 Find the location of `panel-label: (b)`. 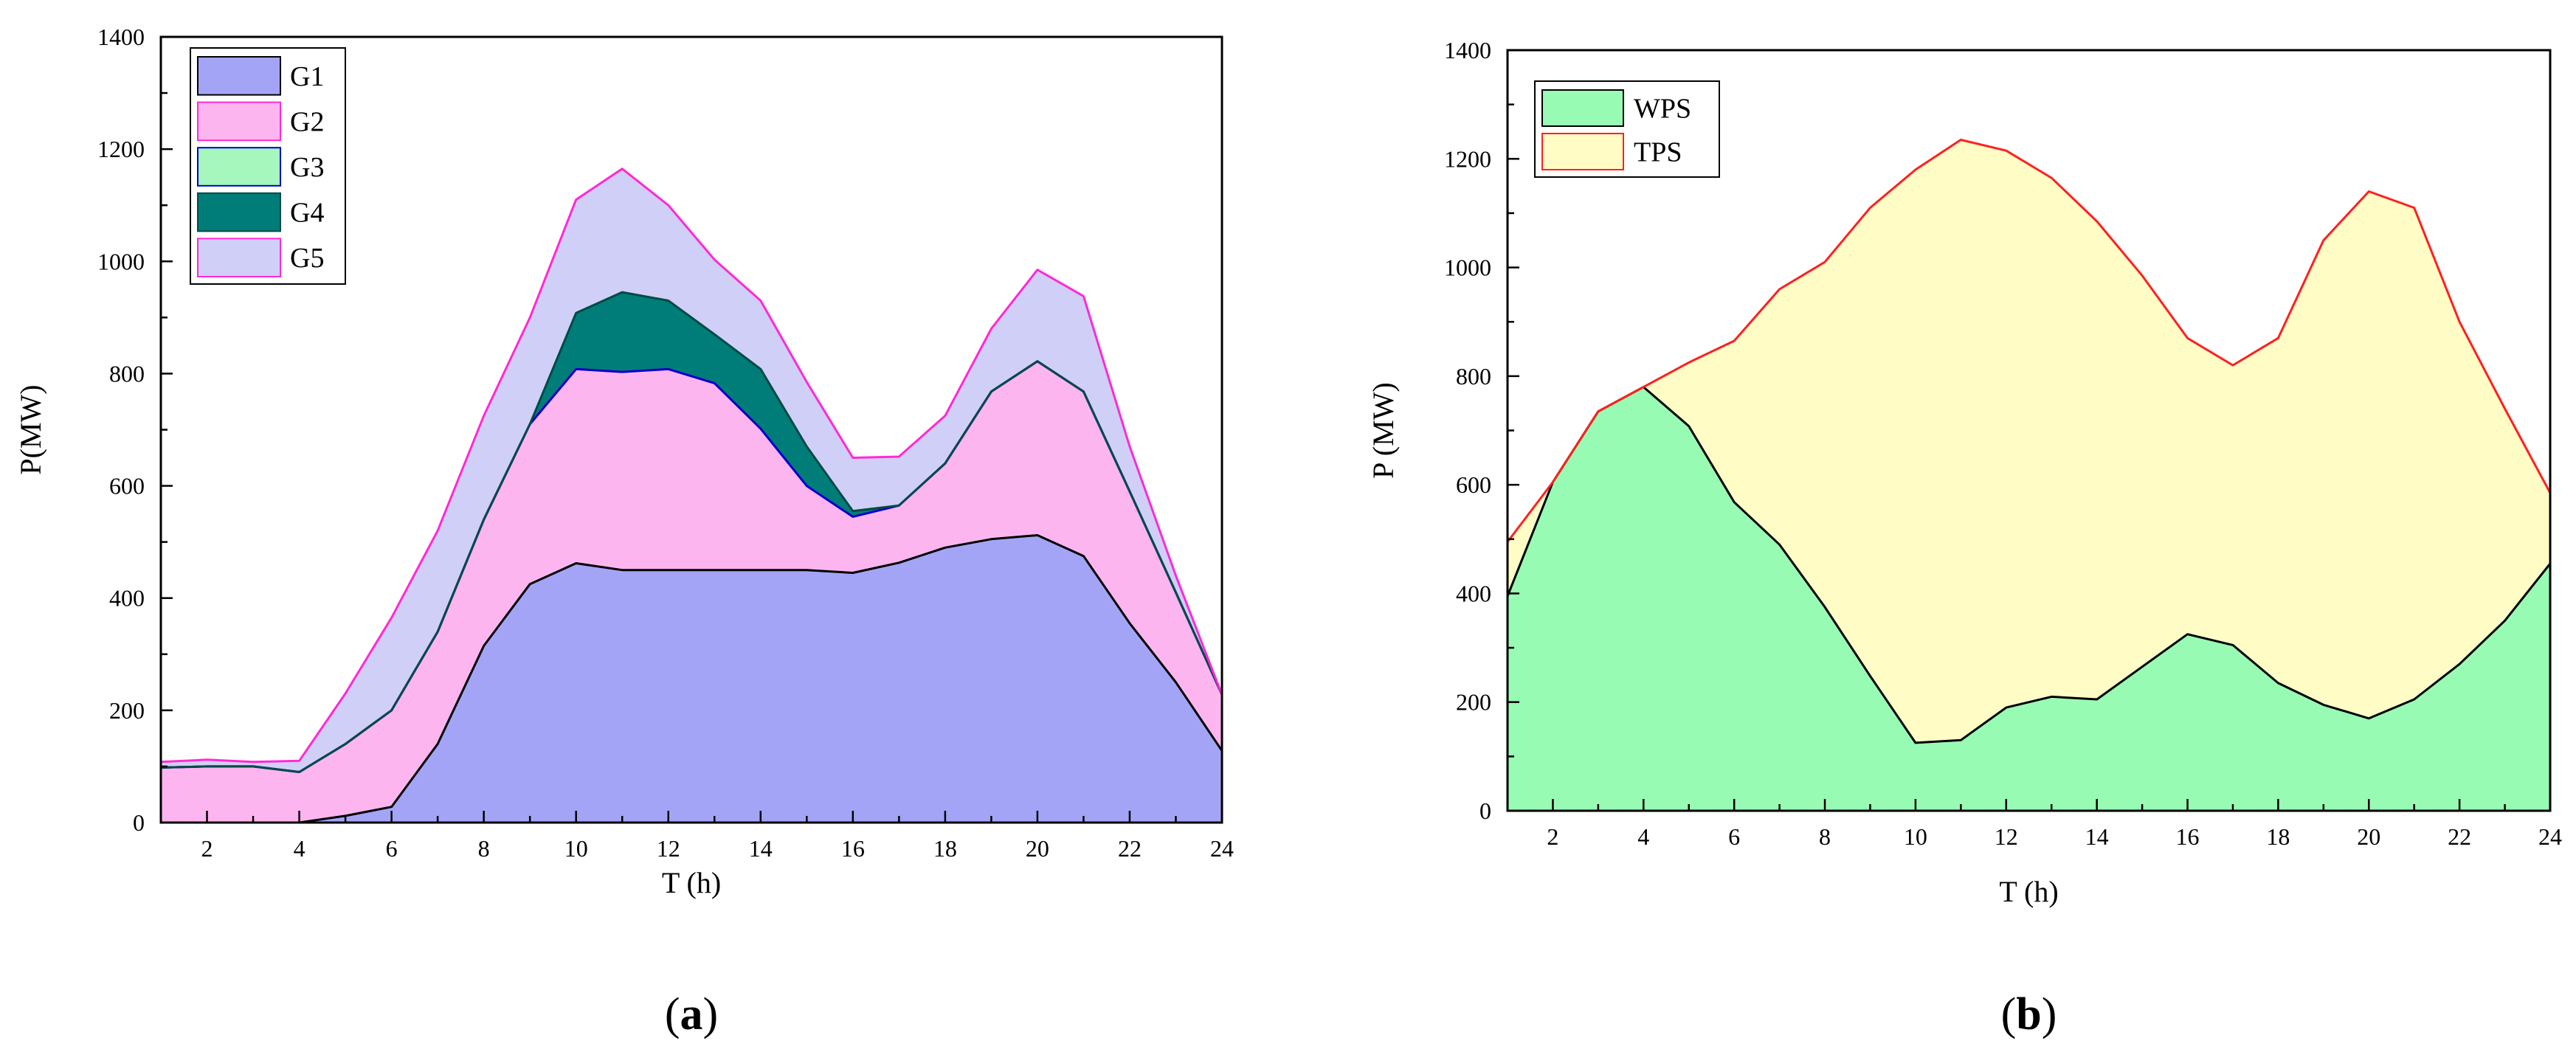

panel-label: (b) is located at coordinates (2029, 1014).